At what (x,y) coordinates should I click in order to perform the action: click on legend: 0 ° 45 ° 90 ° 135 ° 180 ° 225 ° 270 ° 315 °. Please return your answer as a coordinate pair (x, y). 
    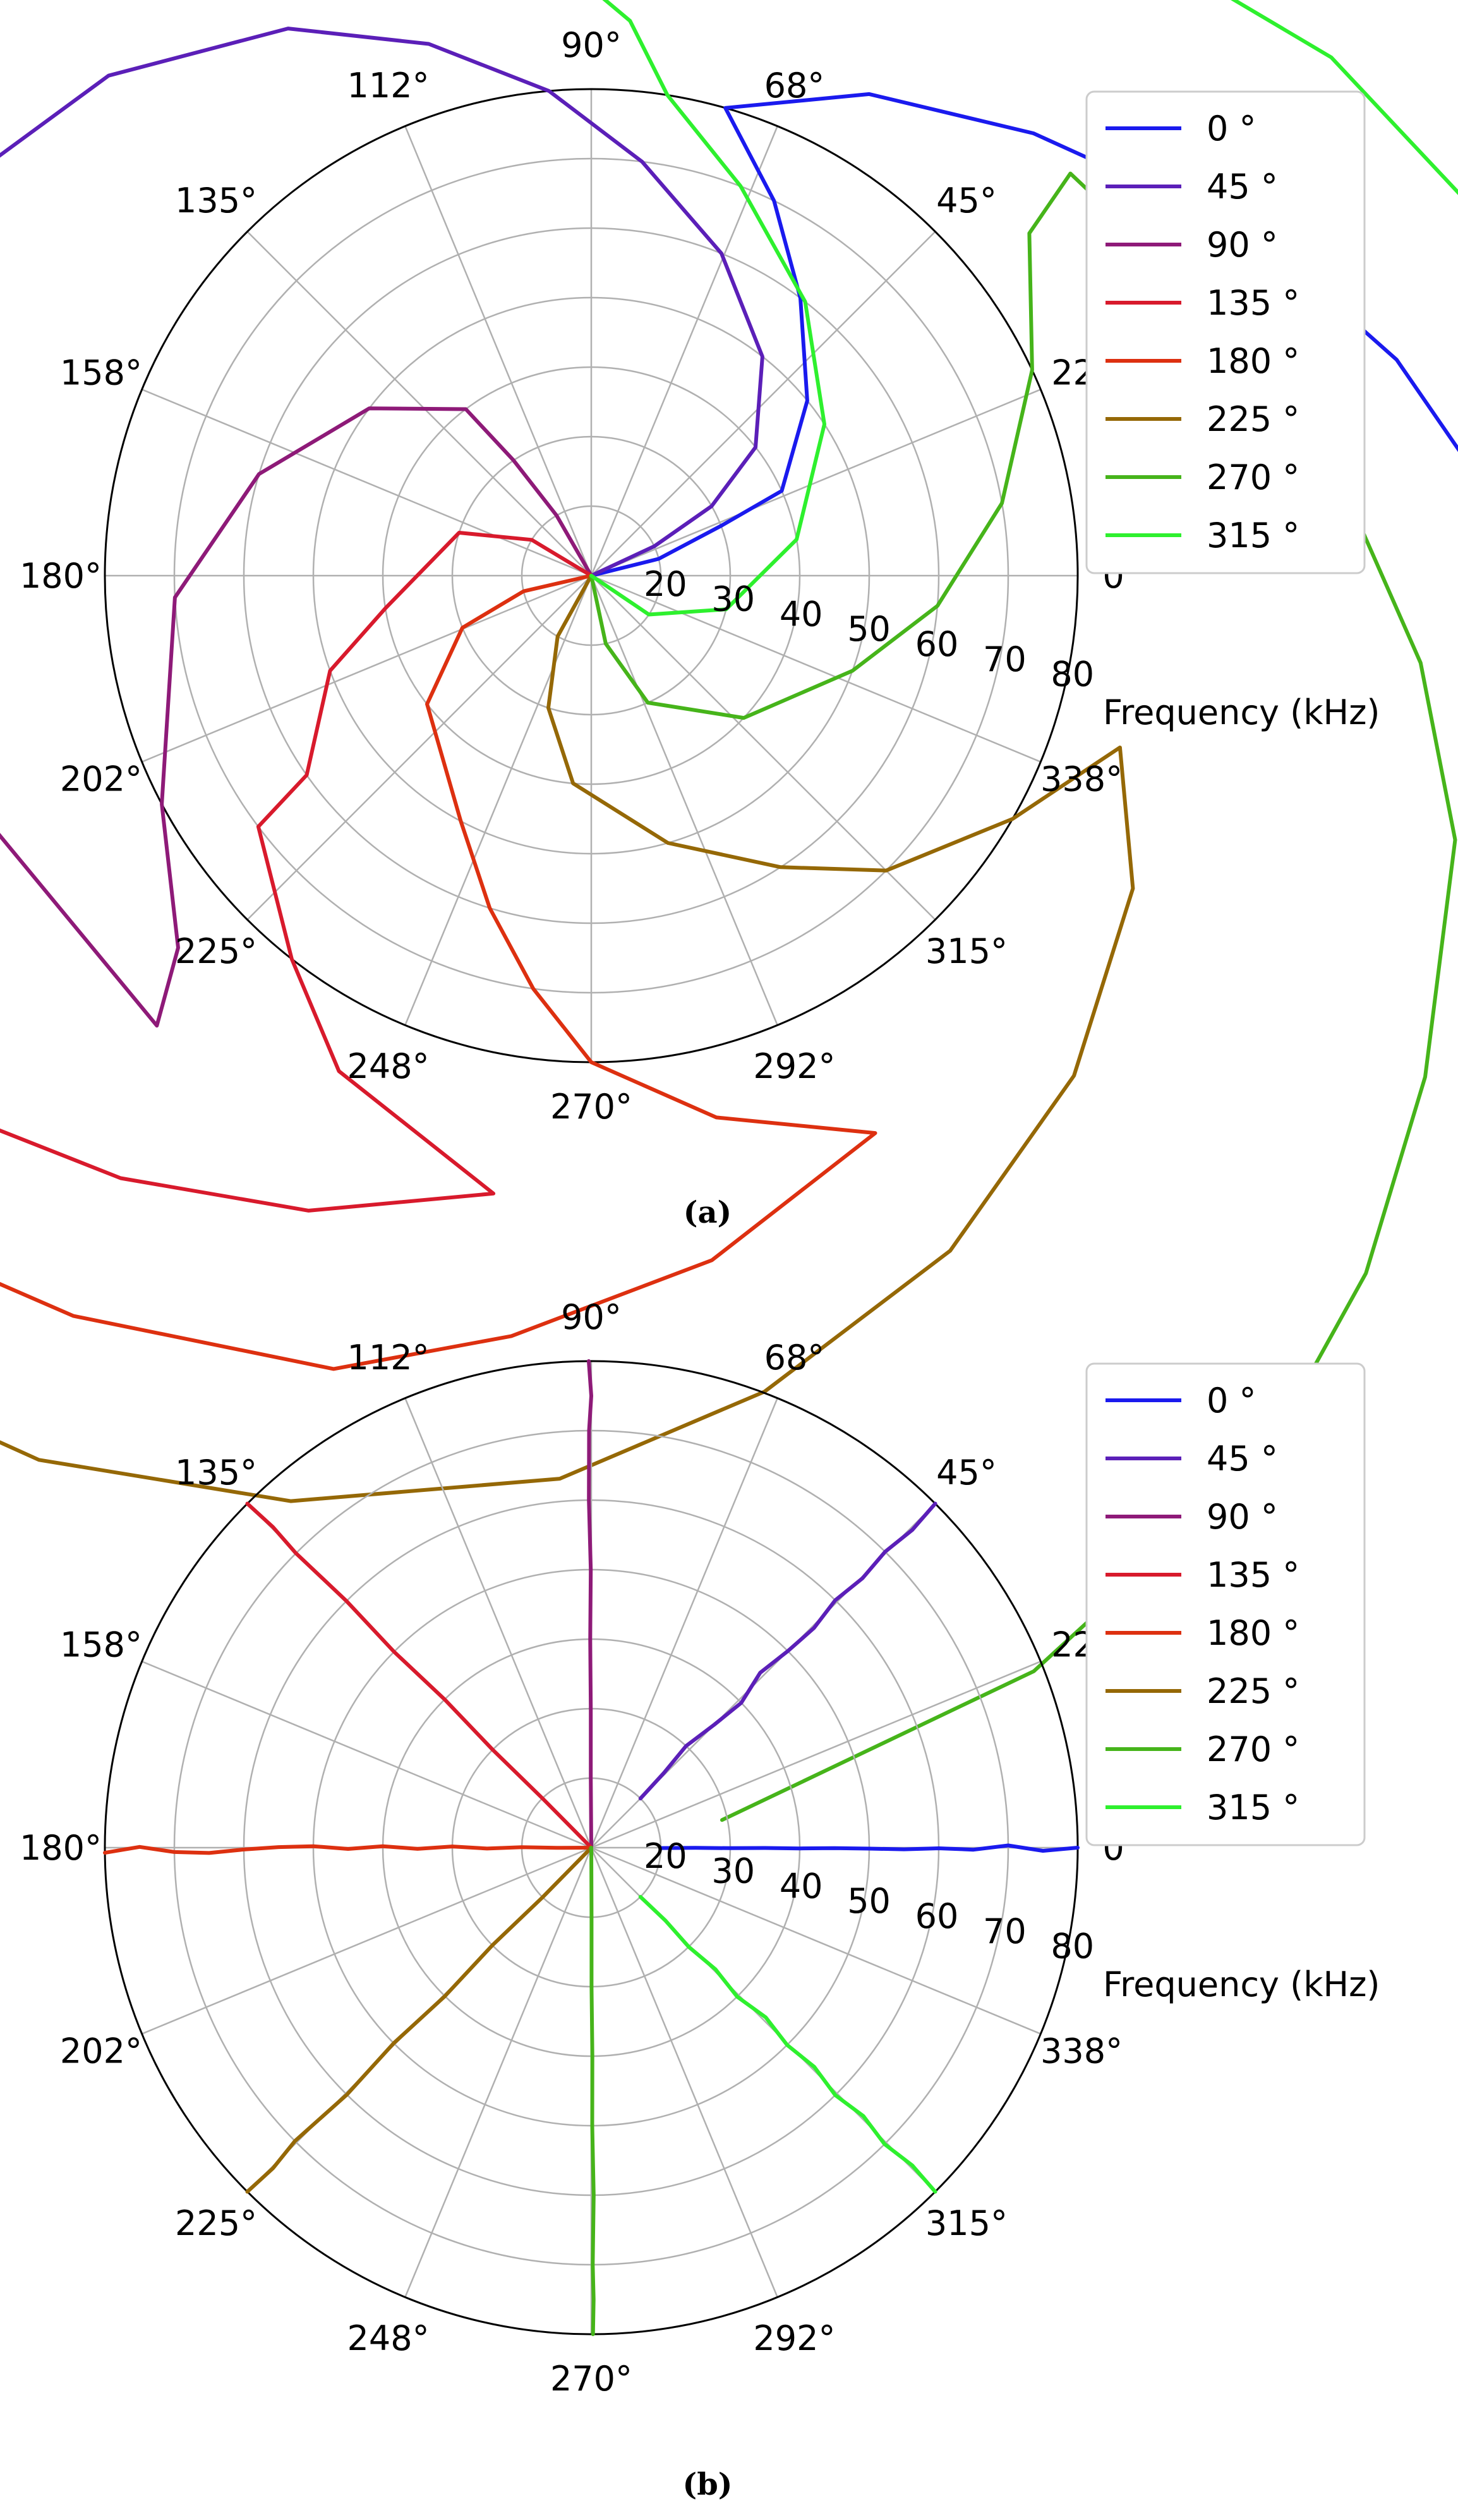
    Looking at the image, I should click on (1225, 1604).